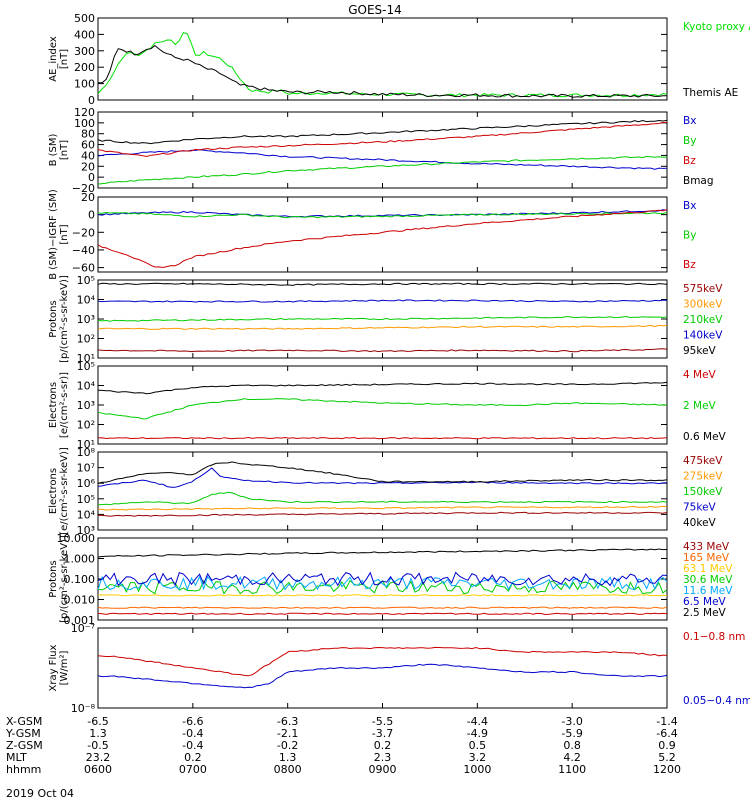 The height and width of the screenshot is (800, 750). What do you see at coordinates (689, 141) in the screenshot?
I see `legend-entry: By` at bounding box center [689, 141].